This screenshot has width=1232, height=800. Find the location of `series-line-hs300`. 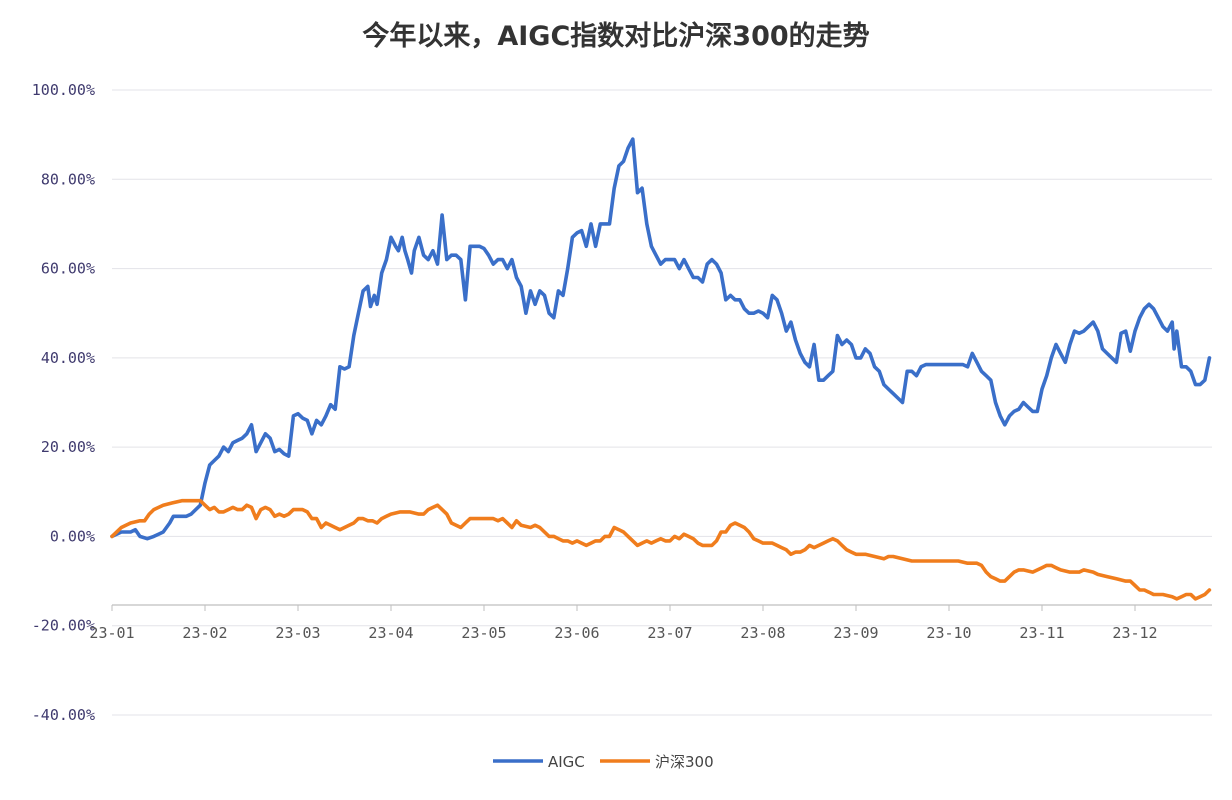

series-line-hs300 is located at coordinates (661, 549).